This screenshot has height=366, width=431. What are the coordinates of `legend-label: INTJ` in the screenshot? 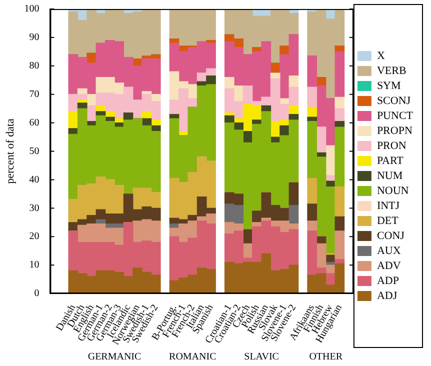 It's located at (388, 206).